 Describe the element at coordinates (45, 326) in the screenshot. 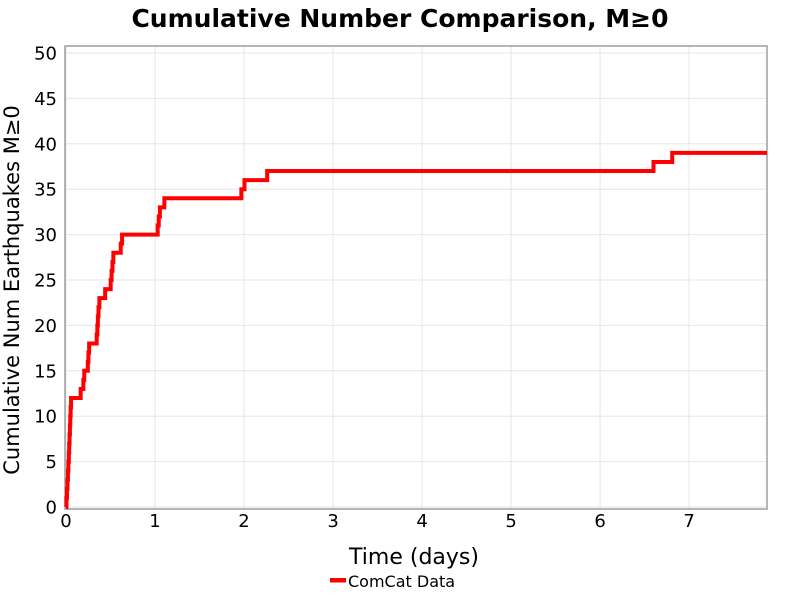

I see `y-tick-label: 20` at that location.